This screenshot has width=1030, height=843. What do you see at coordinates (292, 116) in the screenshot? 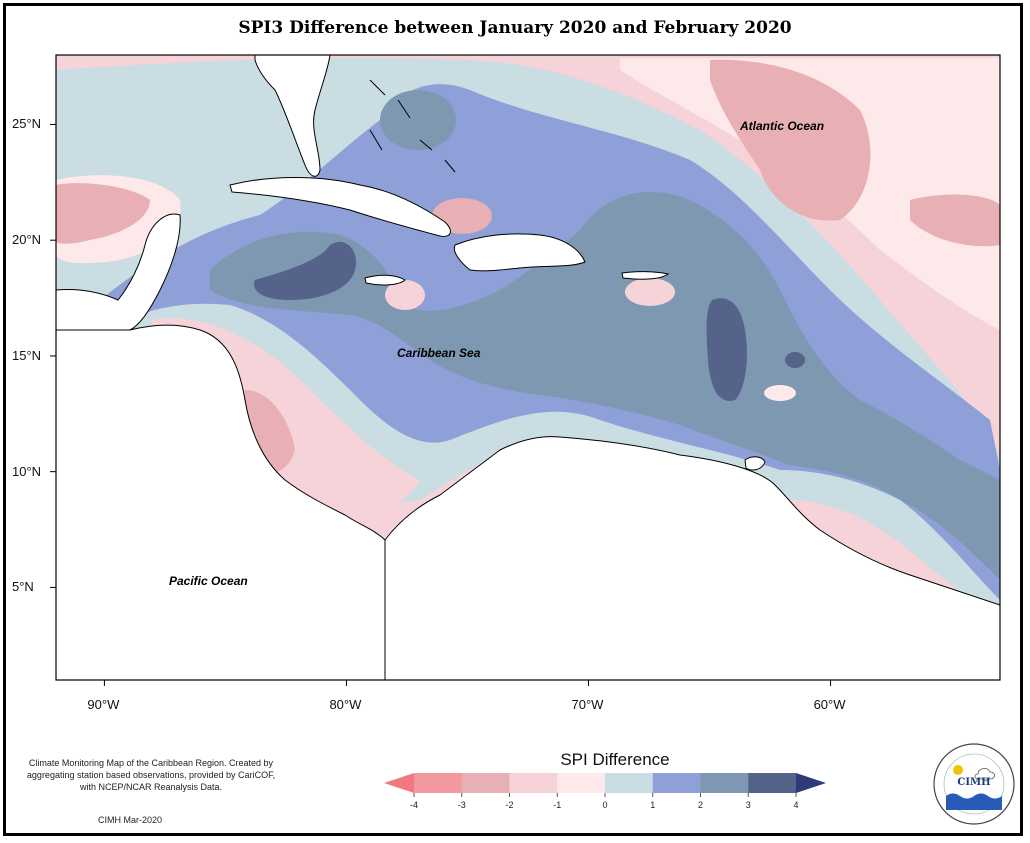
I see `florida` at bounding box center [292, 116].